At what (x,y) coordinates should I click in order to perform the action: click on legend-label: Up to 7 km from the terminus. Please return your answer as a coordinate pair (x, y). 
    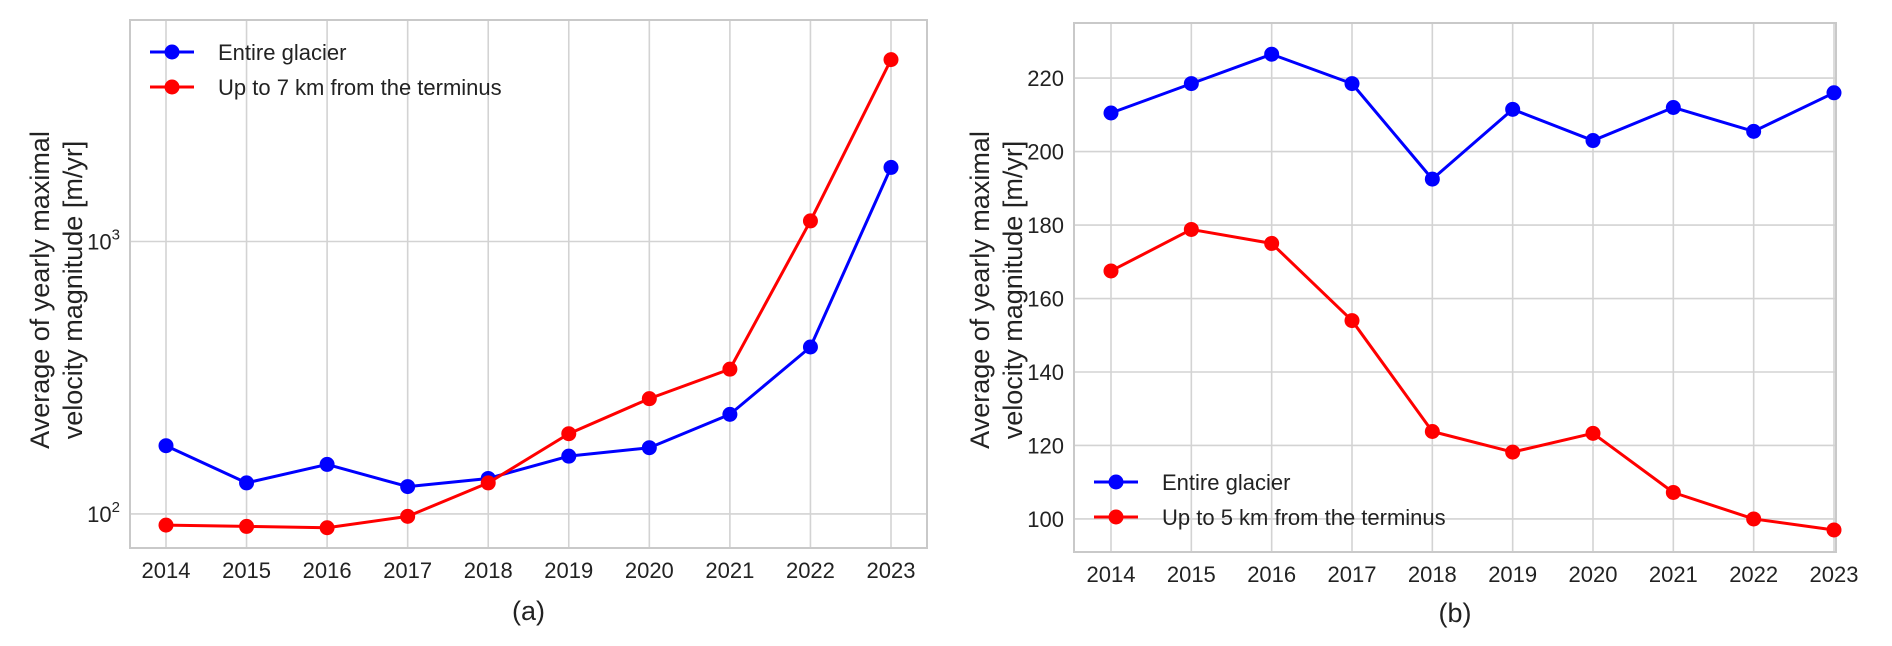
    Looking at the image, I should click on (360, 87).